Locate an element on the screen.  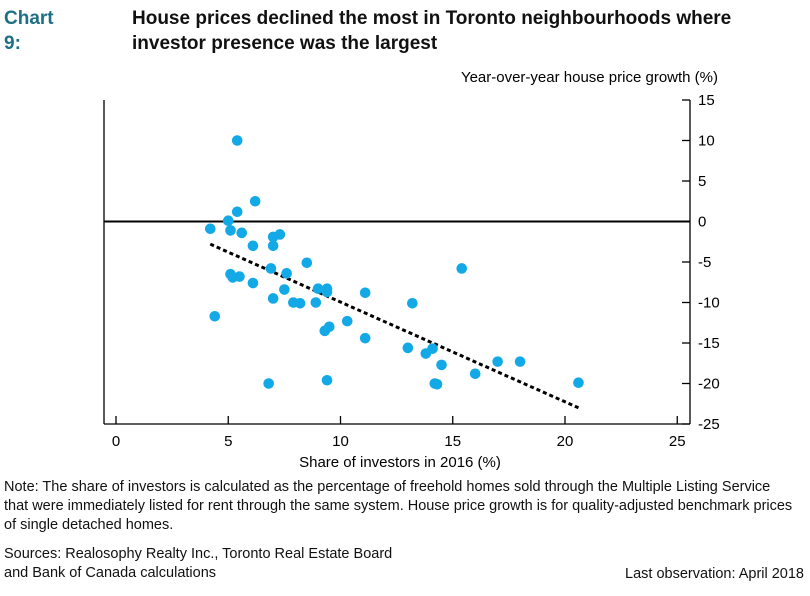
x-tick-label: 15 is located at coordinates (452, 441).